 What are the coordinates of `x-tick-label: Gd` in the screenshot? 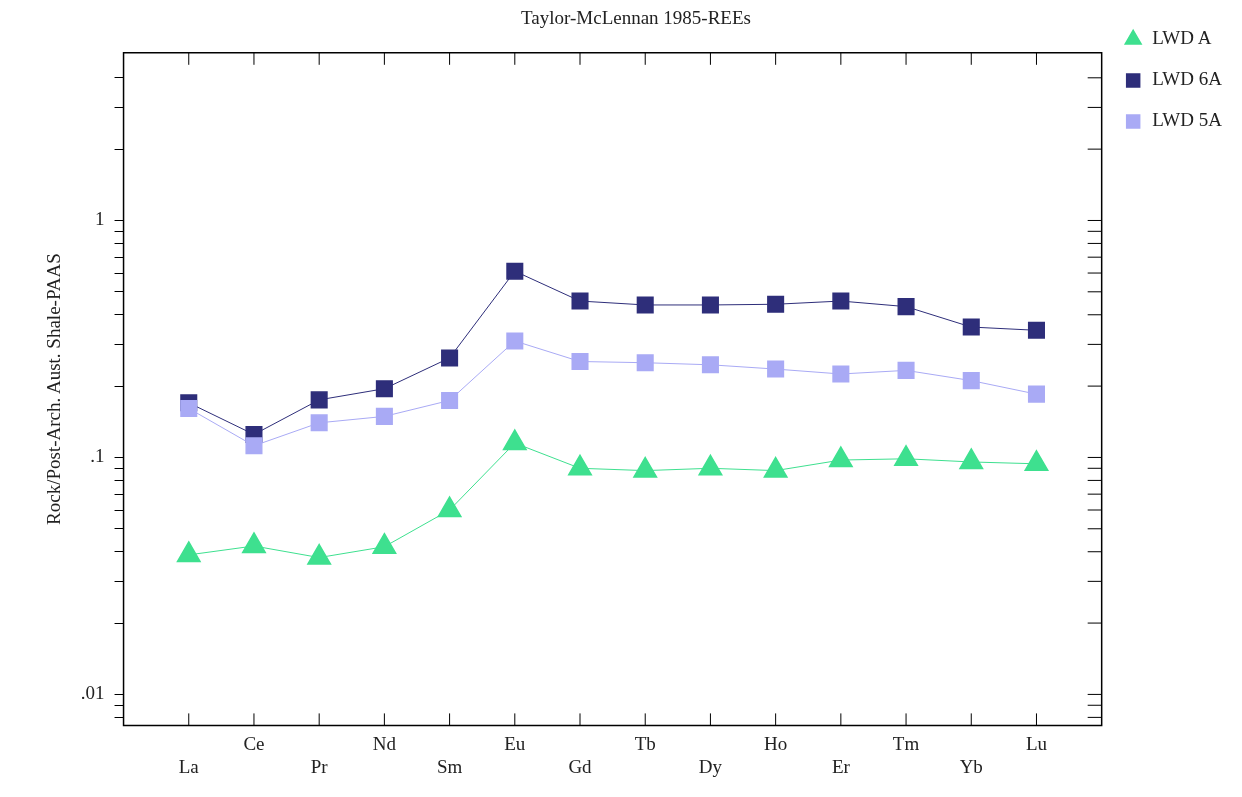 It's located at (580, 766).